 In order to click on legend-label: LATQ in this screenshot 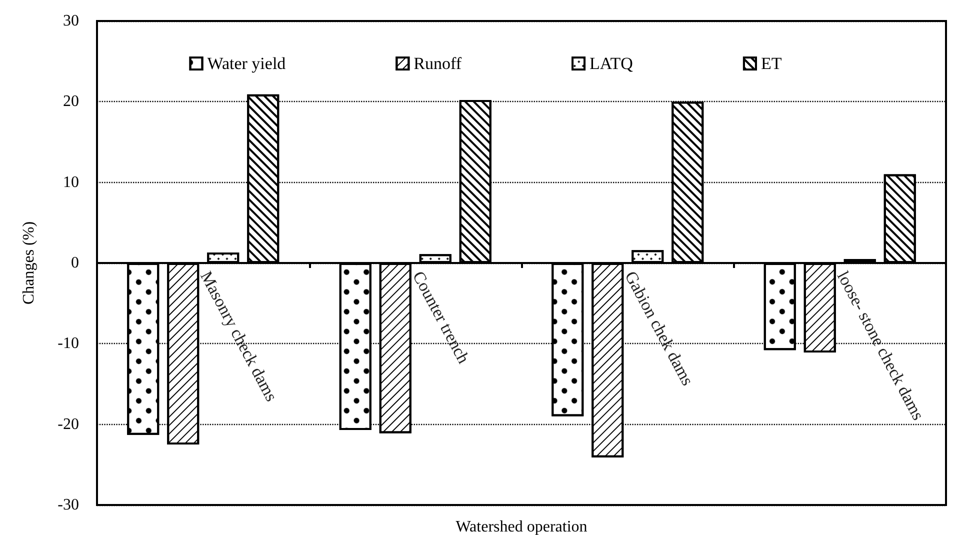, I will do `click(611, 63)`.